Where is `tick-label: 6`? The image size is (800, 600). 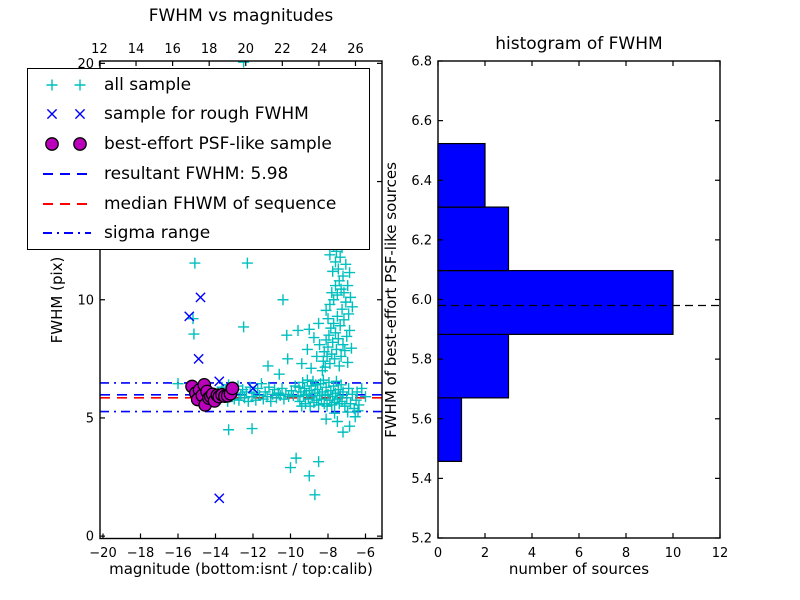 tick-label: 6 is located at coordinates (579, 553).